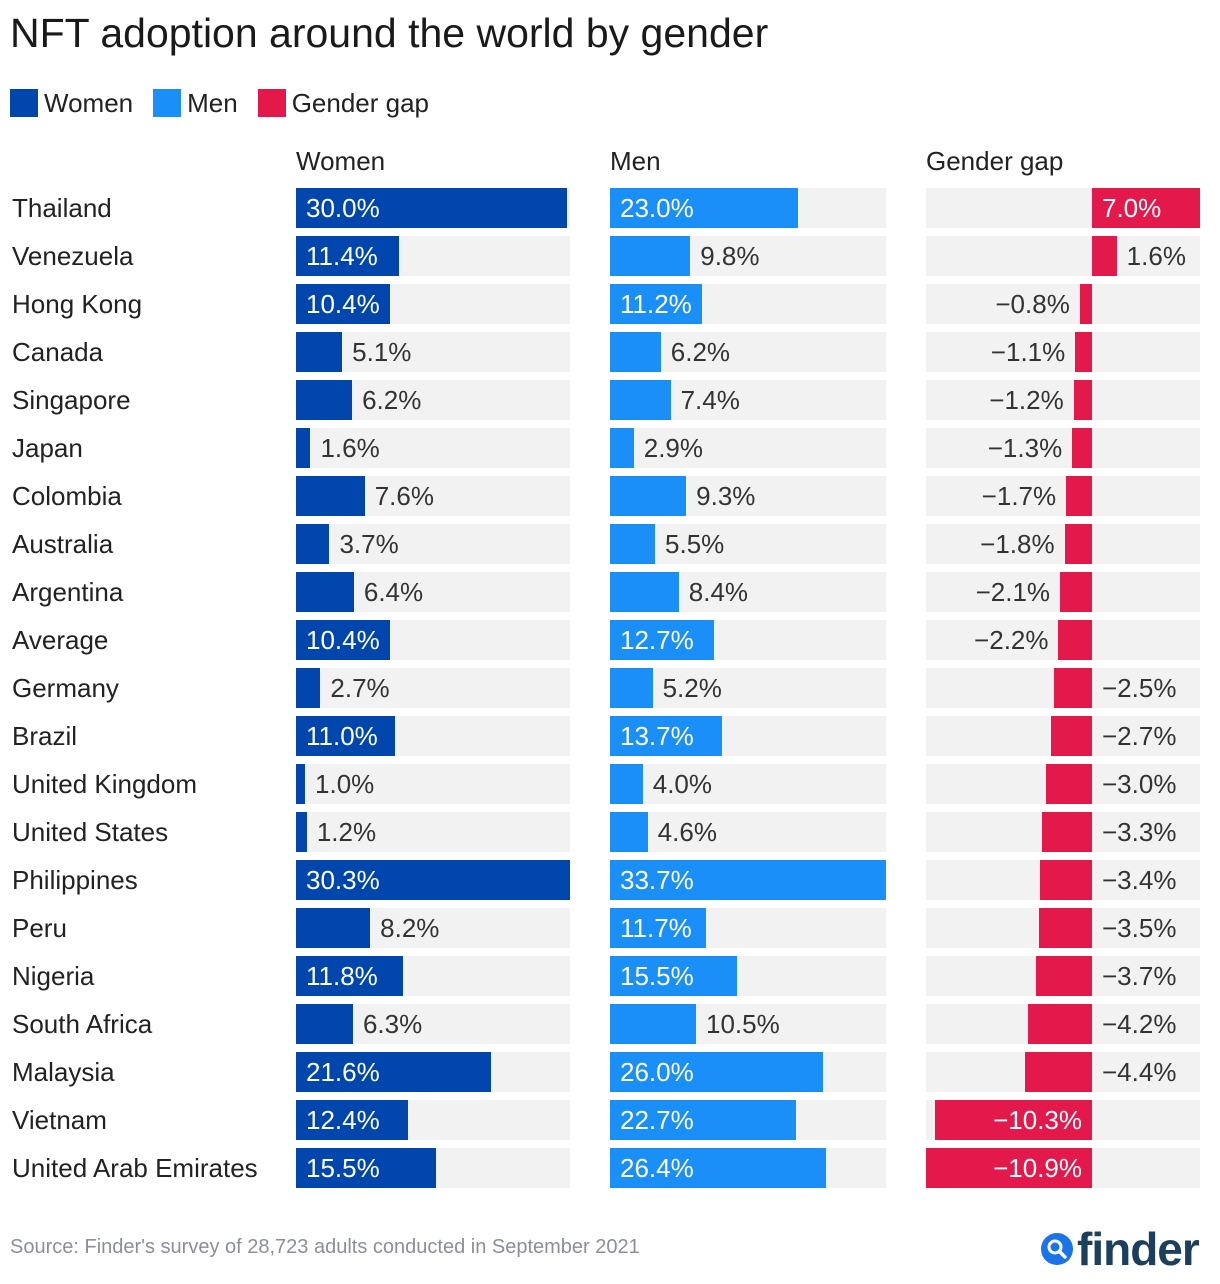 The height and width of the screenshot is (1284, 1220). I want to click on chart-row: Australia 3.7% 5.5% −1.8%, so click(610, 544).